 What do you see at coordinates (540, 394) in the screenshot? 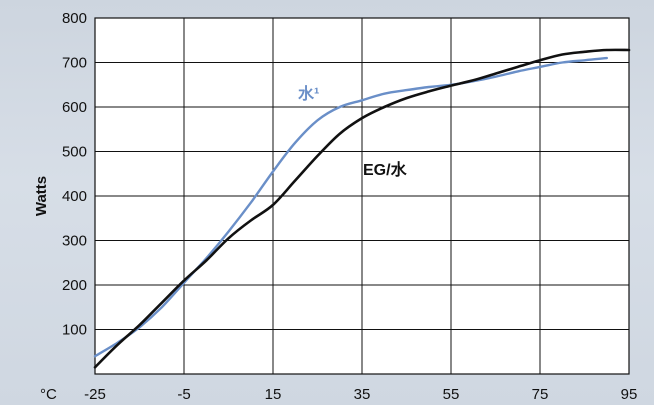
I see `x-tick-label: 75` at bounding box center [540, 394].